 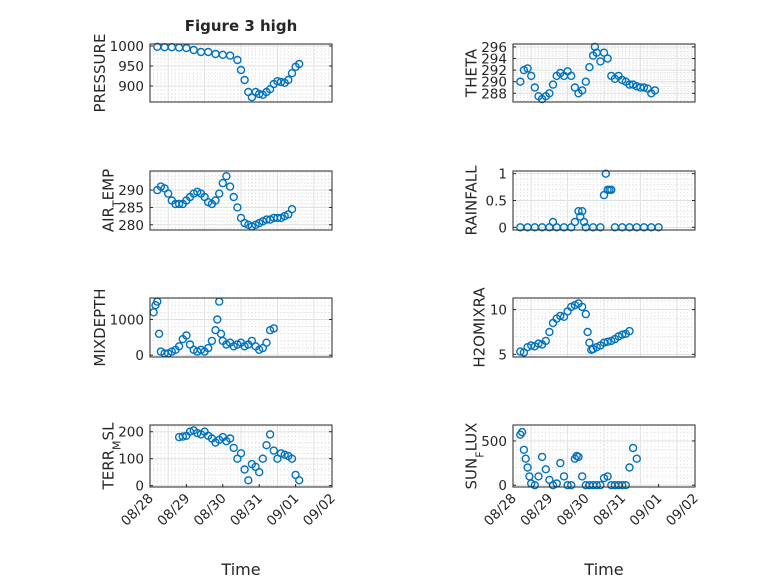 What do you see at coordinates (498, 311) in the screenshot?
I see `y-tick-label: 10` at bounding box center [498, 311].